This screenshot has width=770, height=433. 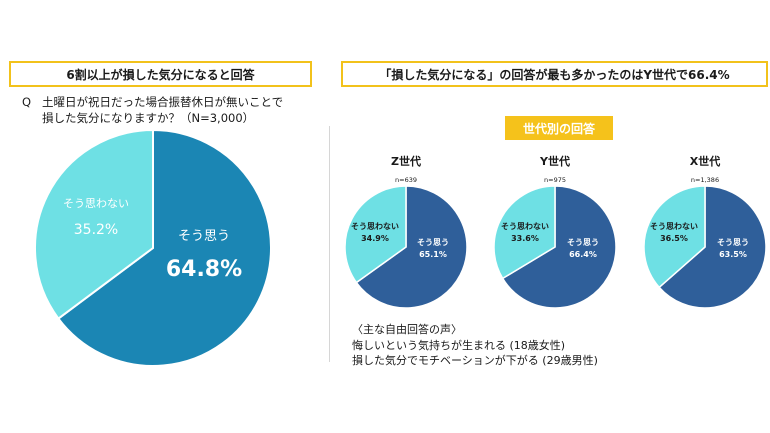 What do you see at coordinates (705, 180) in the screenshot?
I see `pie3-sample-size: n=1,386` at bounding box center [705, 180].